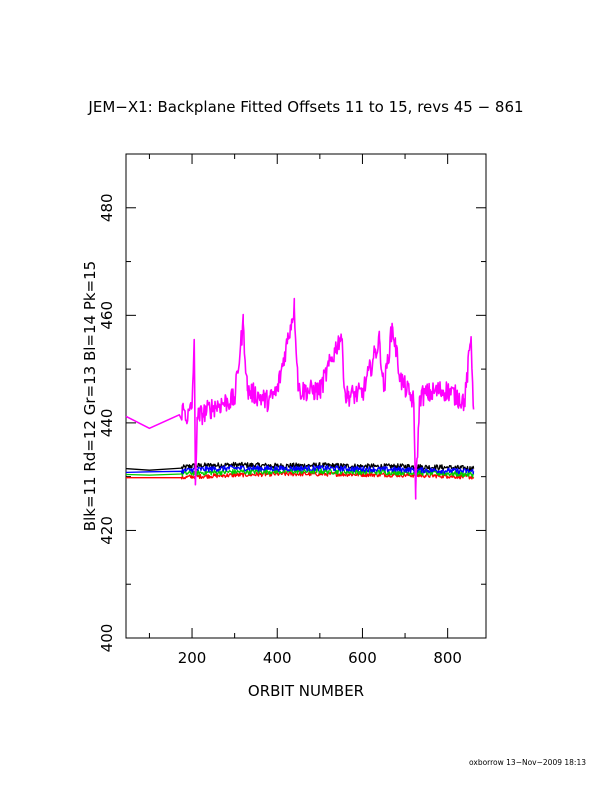 The width and height of the screenshot is (612, 792). What do you see at coordinates (107, 638) in the screenshot?
I see `y-tick-label: 400` at bounding box center [107, 638].